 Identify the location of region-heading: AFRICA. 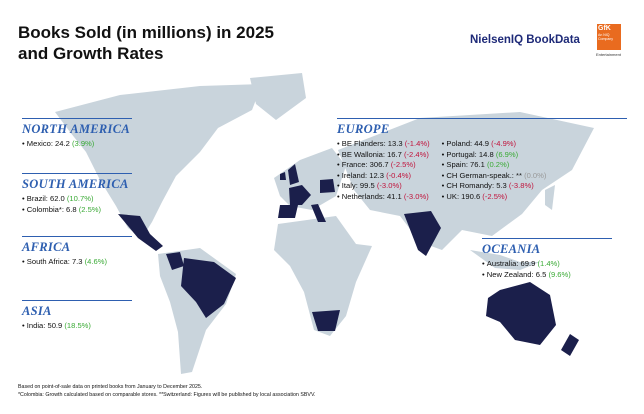
(77, 245).